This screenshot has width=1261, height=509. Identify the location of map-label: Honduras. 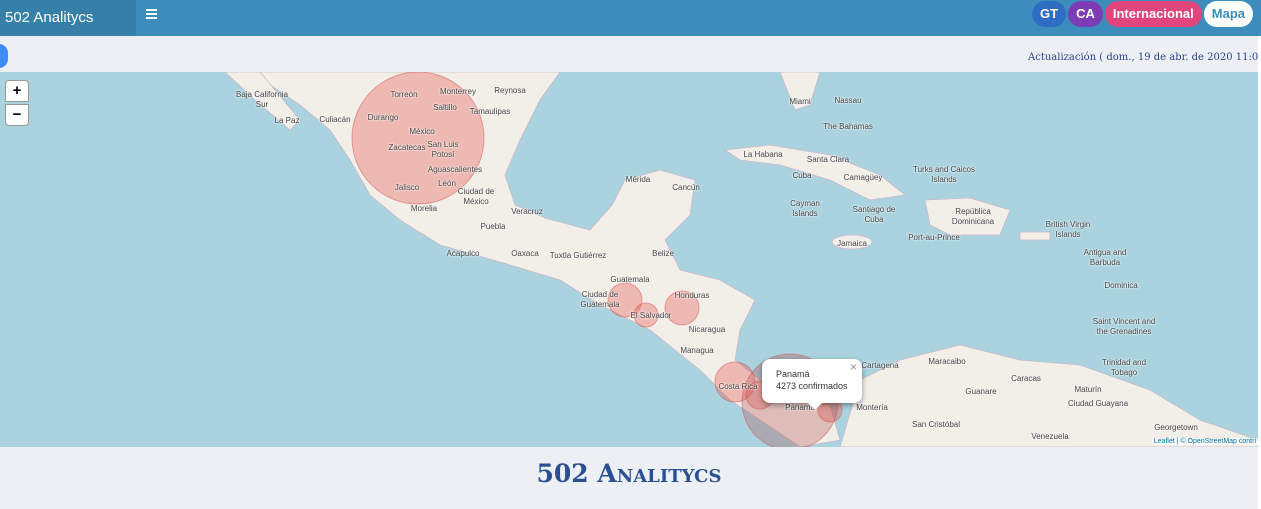
(692, 295).